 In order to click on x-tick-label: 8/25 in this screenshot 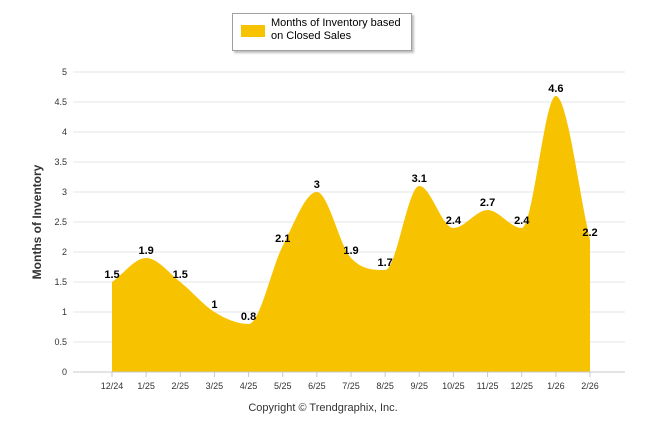, I will do `click(385, 386)`.